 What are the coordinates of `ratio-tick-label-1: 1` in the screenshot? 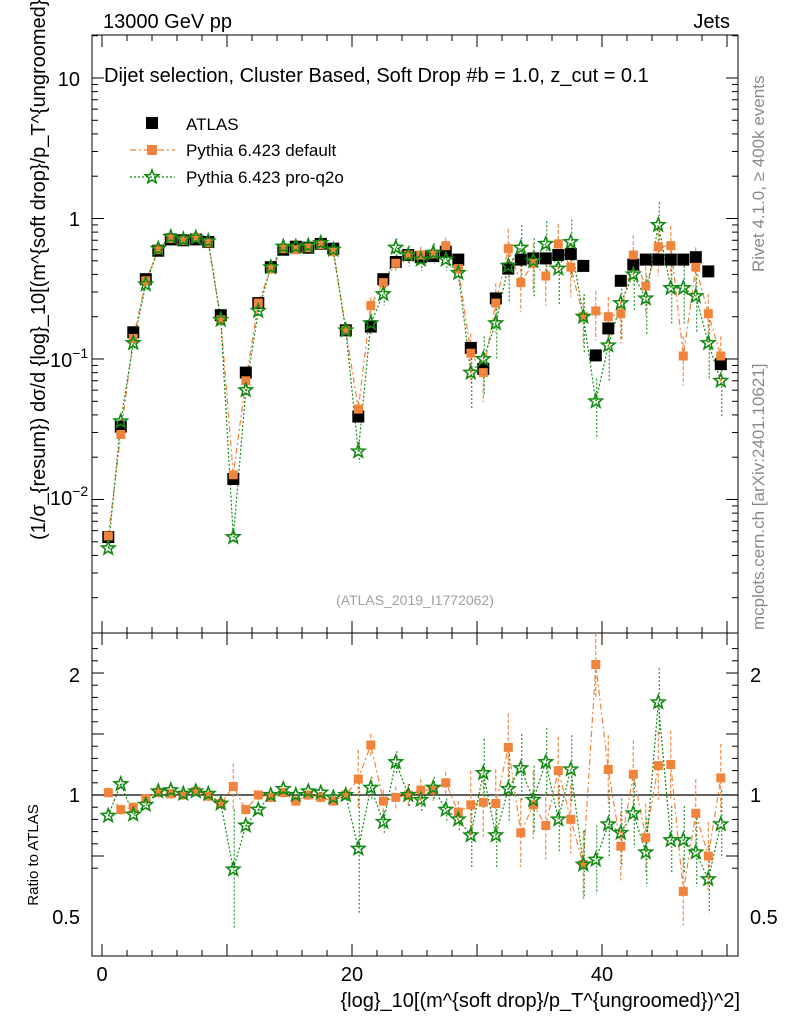 It's located at (74, 796).